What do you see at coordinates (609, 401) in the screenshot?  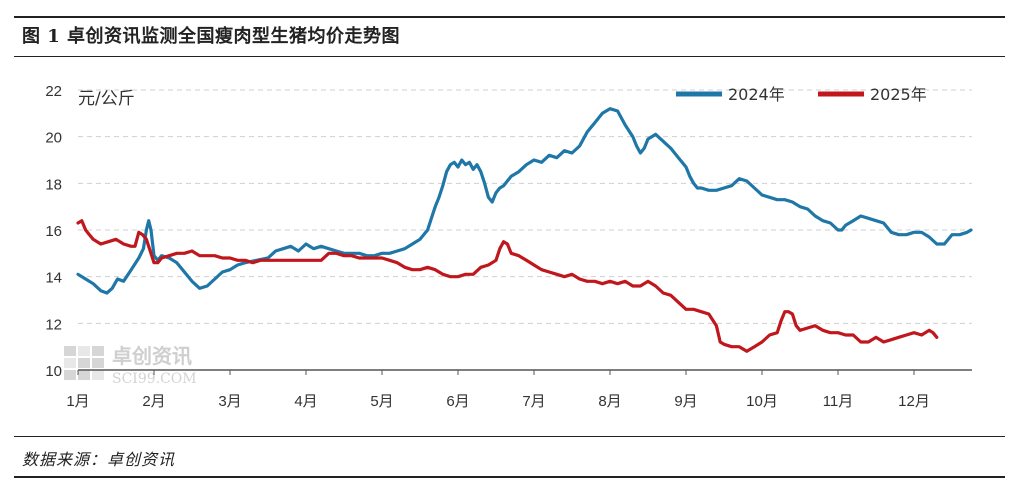 I see `x-tick-label: 8月` at bounding box center [609, 401].